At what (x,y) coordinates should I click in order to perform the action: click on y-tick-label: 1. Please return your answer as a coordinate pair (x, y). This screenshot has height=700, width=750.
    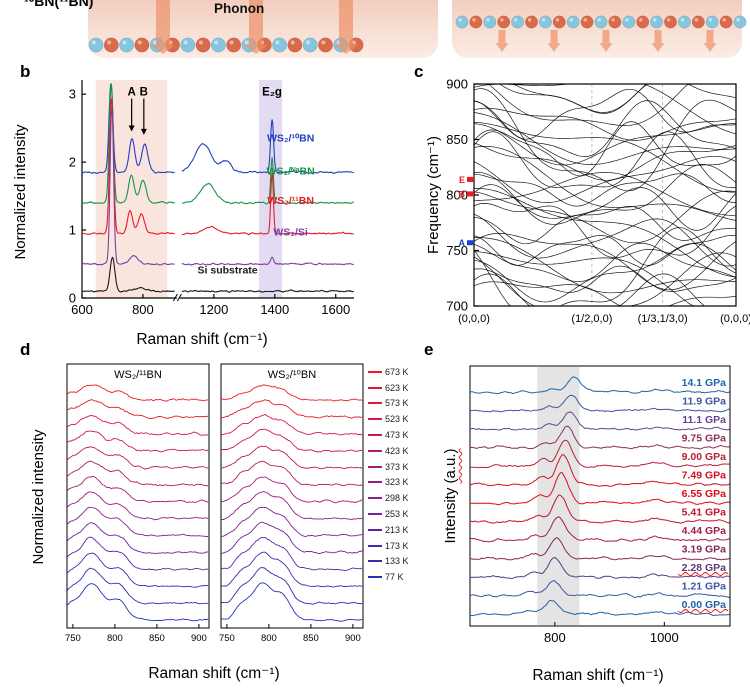
    Looking at the image, I should click on (72, 230).